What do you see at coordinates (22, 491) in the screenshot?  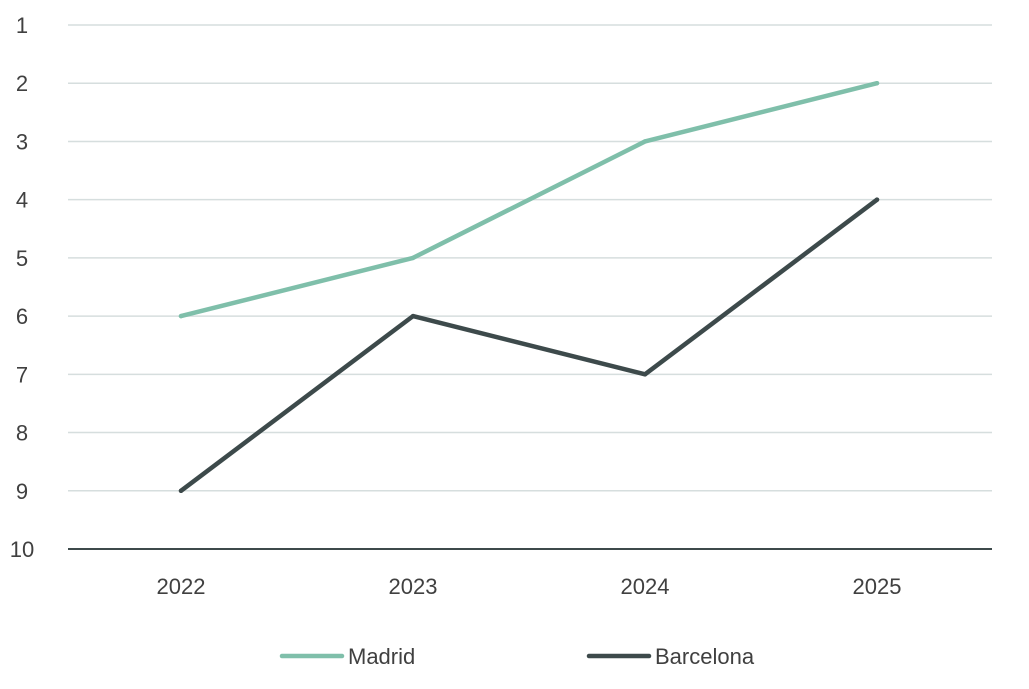 I see `y-tick-label: 9` at bounding box center [22, 491].